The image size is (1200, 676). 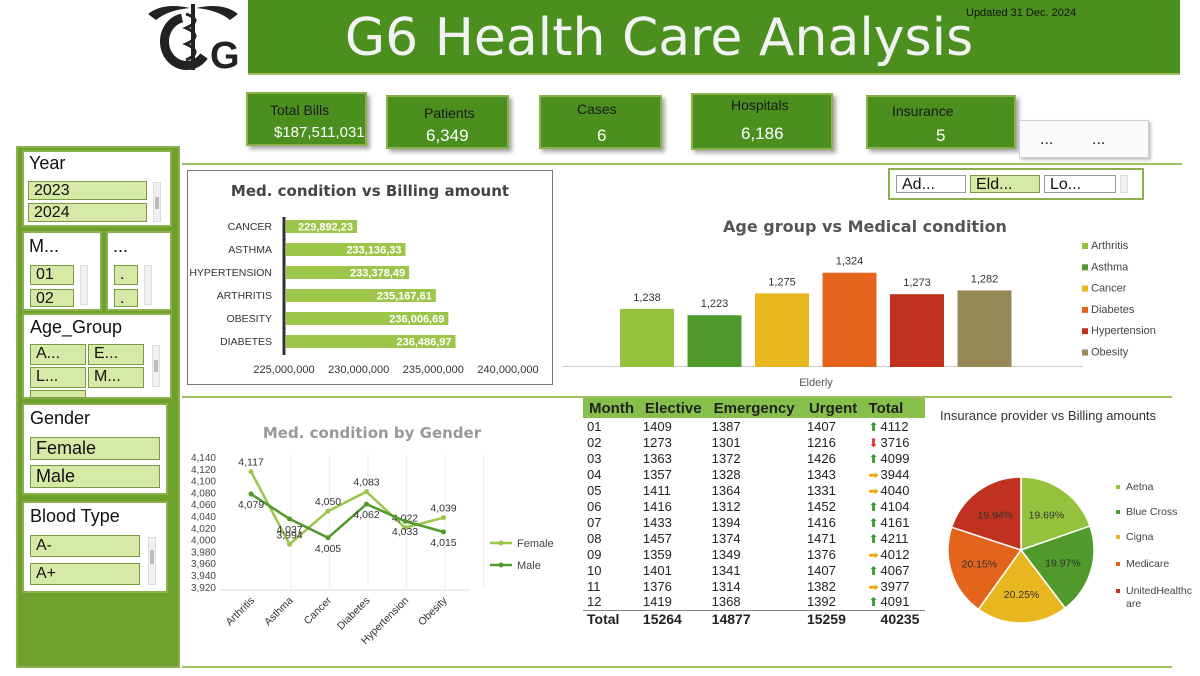 What do you see at coordinates (501, 565) in the screenshot?
I see `gender-legend-marker` at bounding box center [501, 565].